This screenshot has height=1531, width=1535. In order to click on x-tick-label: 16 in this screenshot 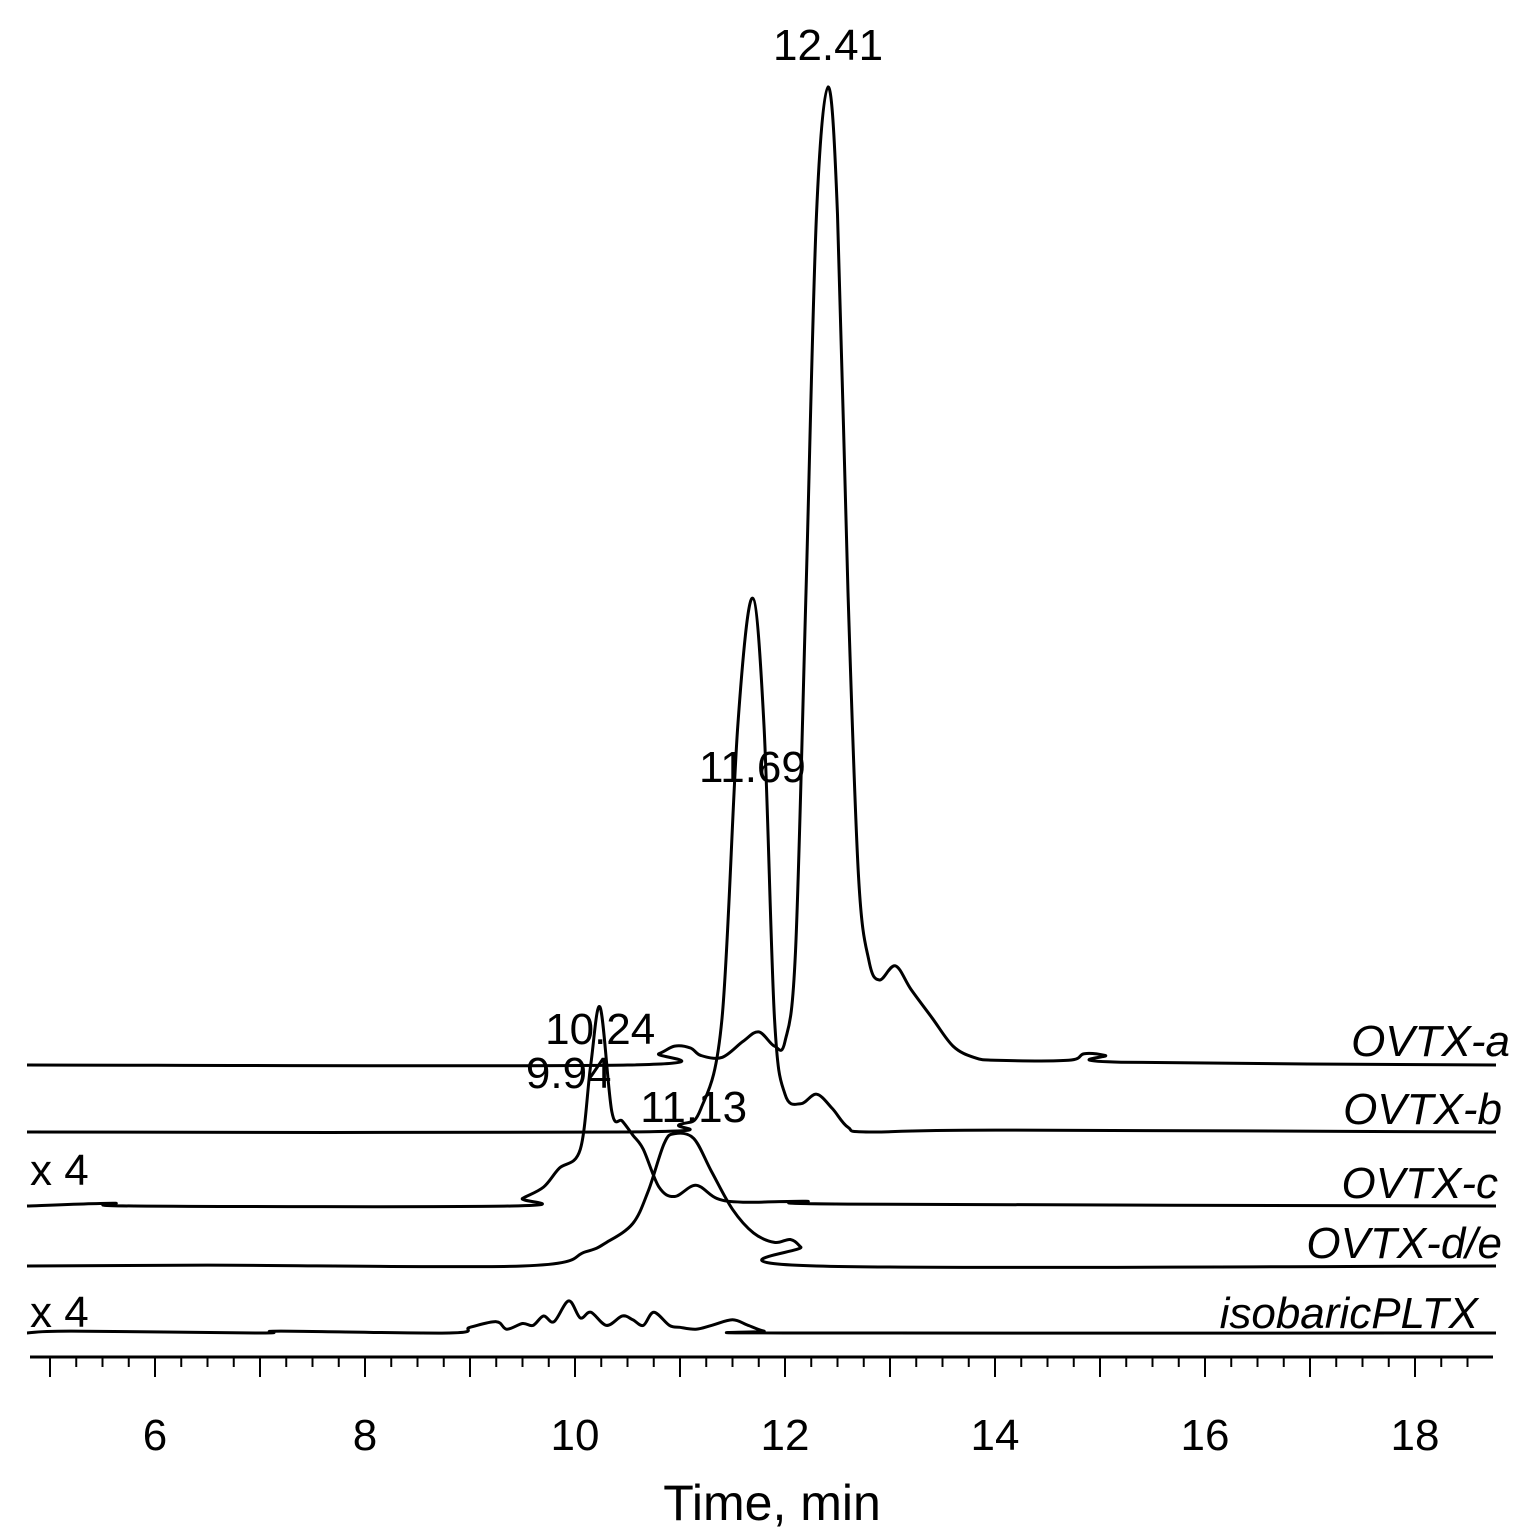, I will do `click(1205, 1435)`.